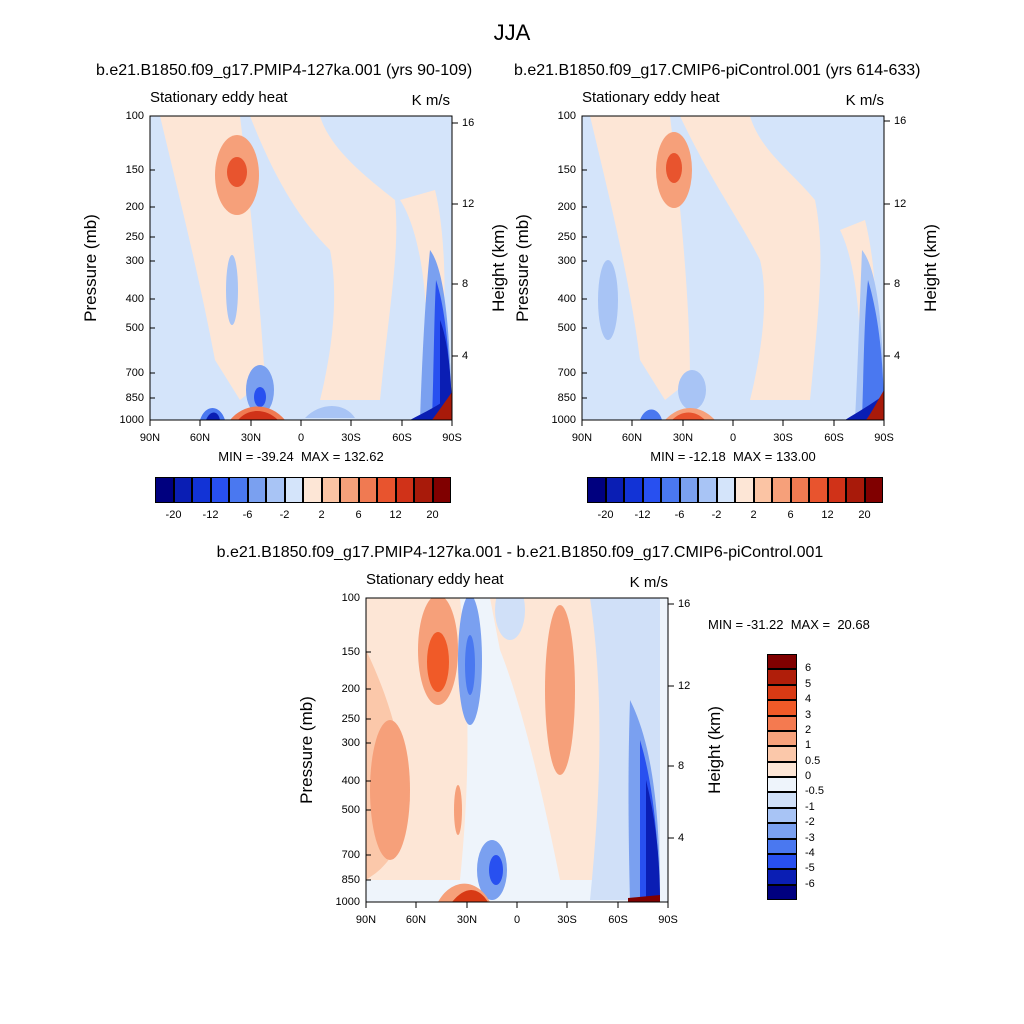  Describe the element at coordinates (808, 714) in the screenshot. I see `colorbar-label: 3` at that location.